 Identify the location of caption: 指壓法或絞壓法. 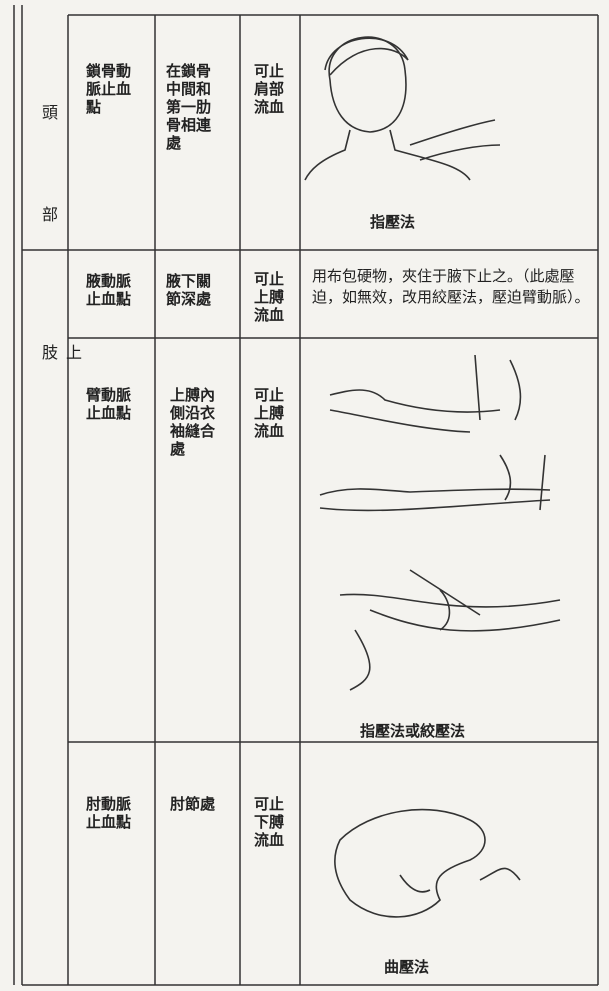
(413, 731).